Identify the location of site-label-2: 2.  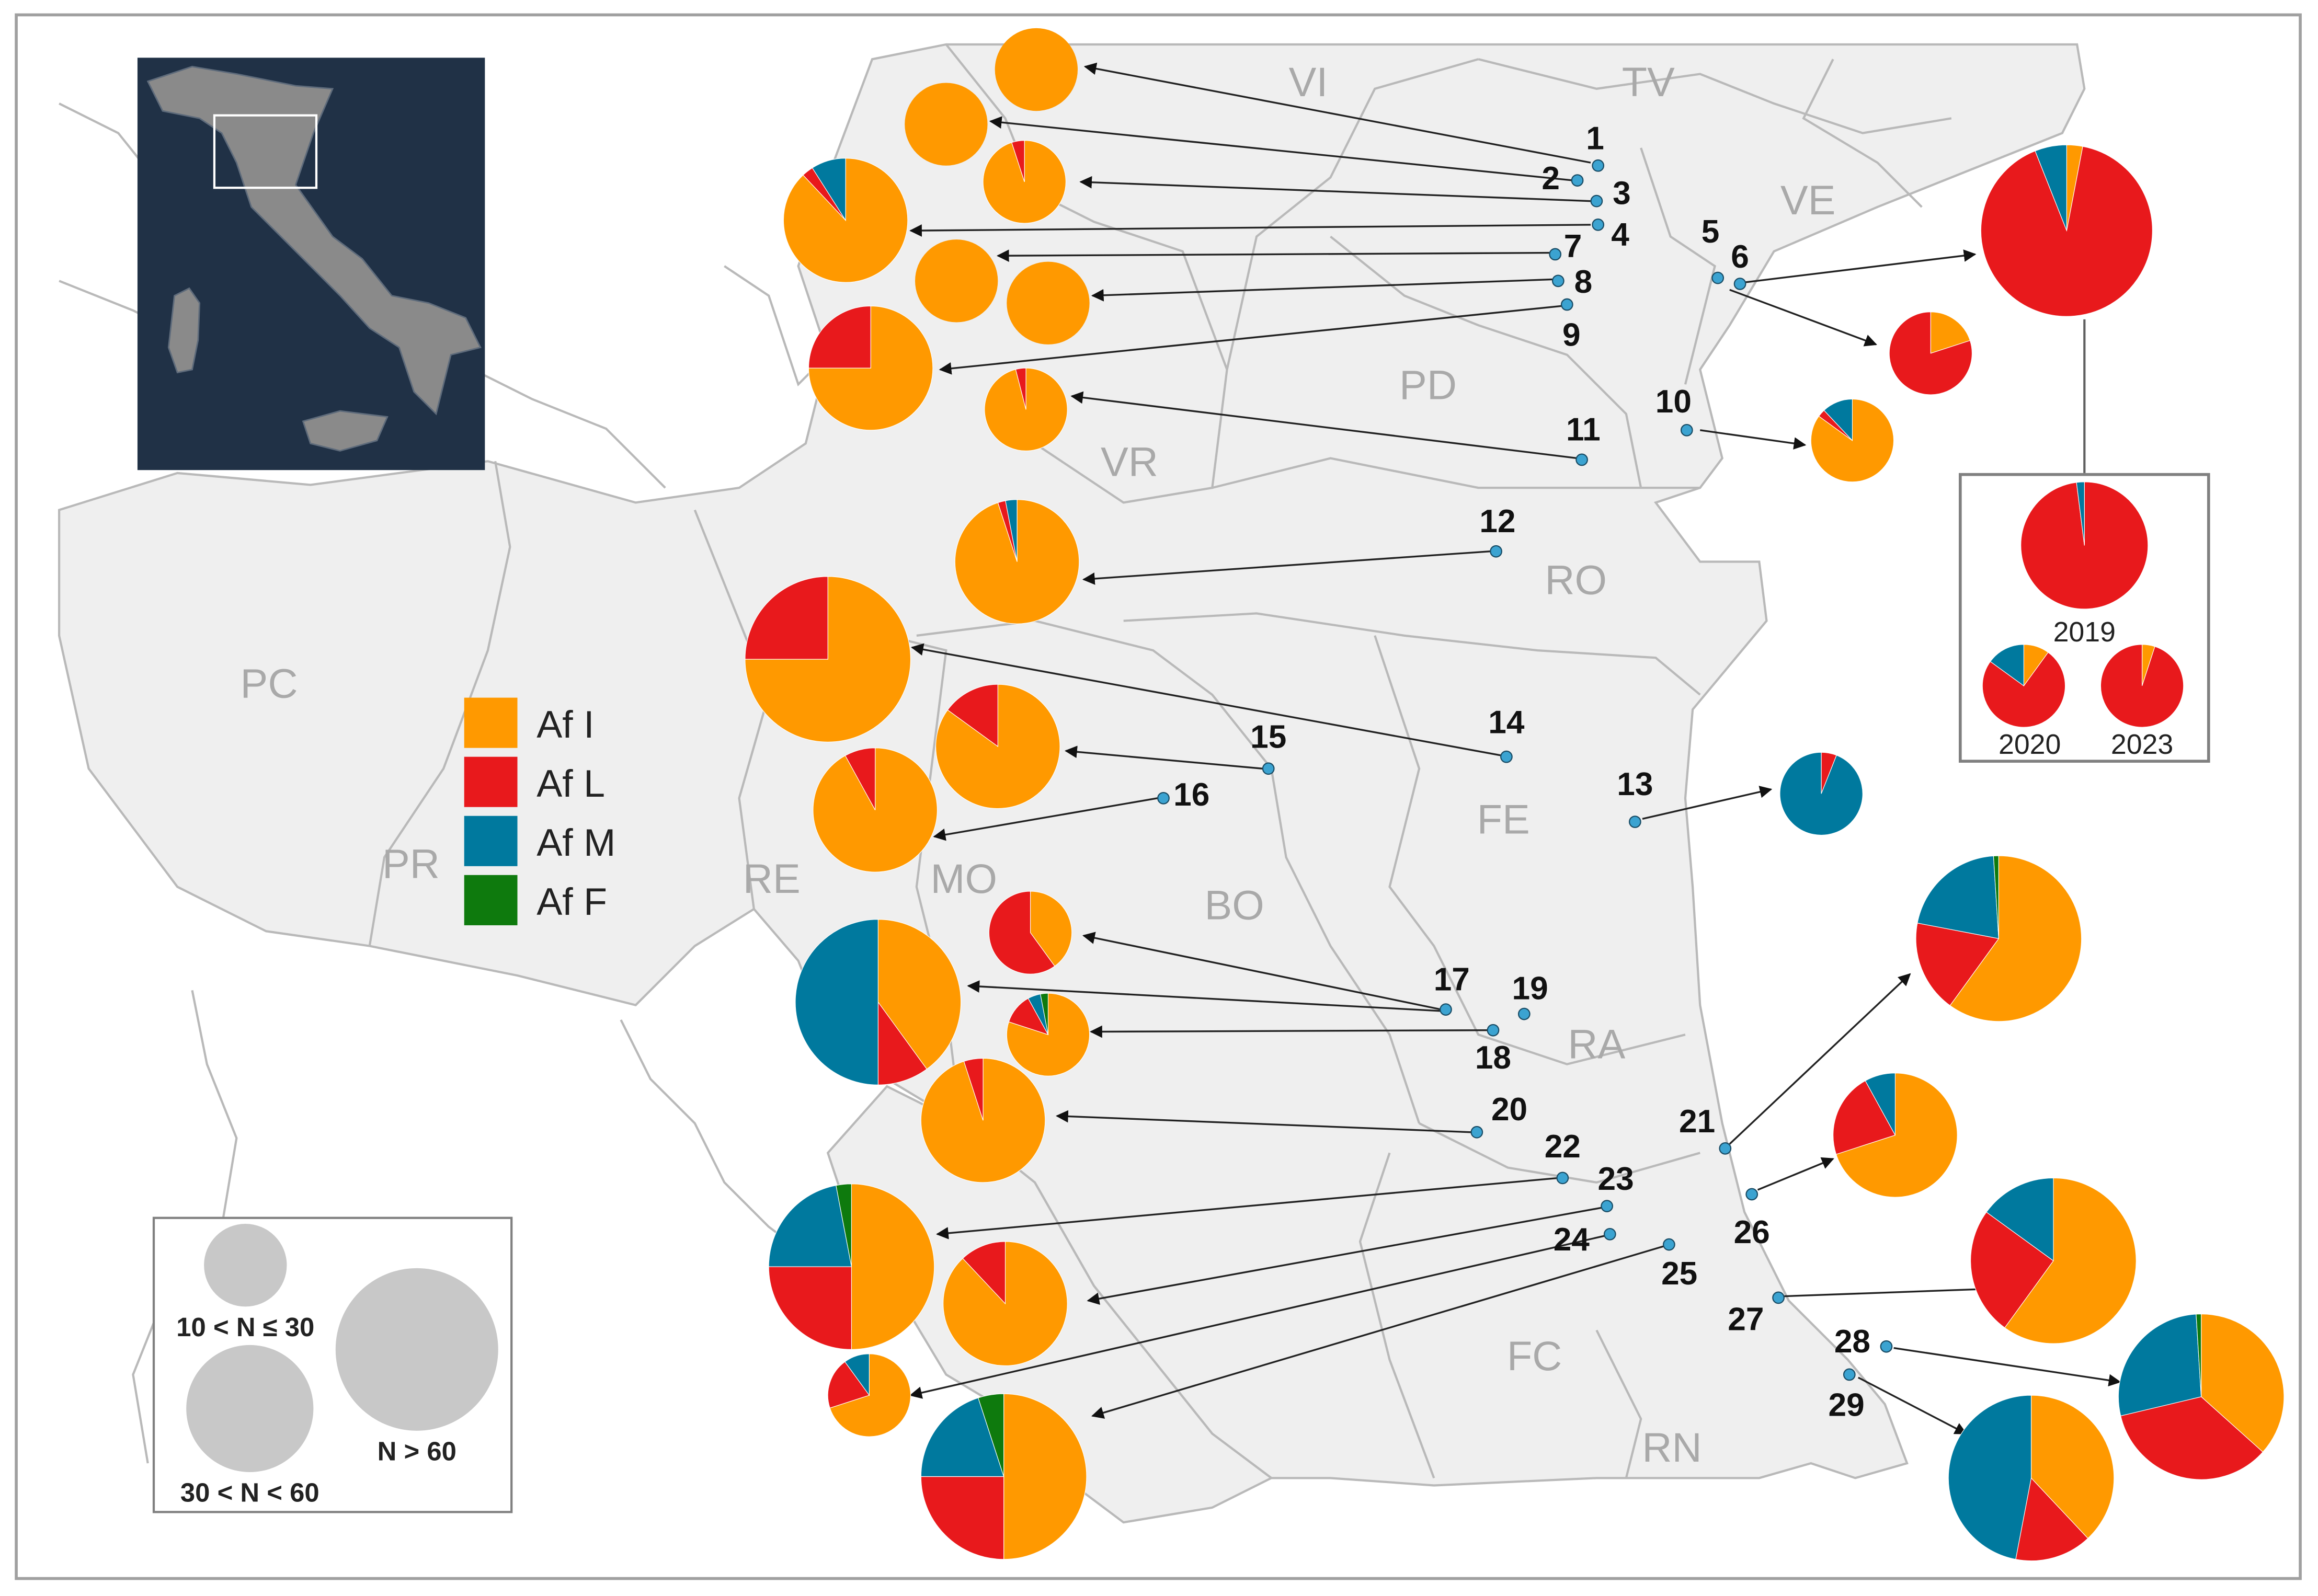
(1551, 178).